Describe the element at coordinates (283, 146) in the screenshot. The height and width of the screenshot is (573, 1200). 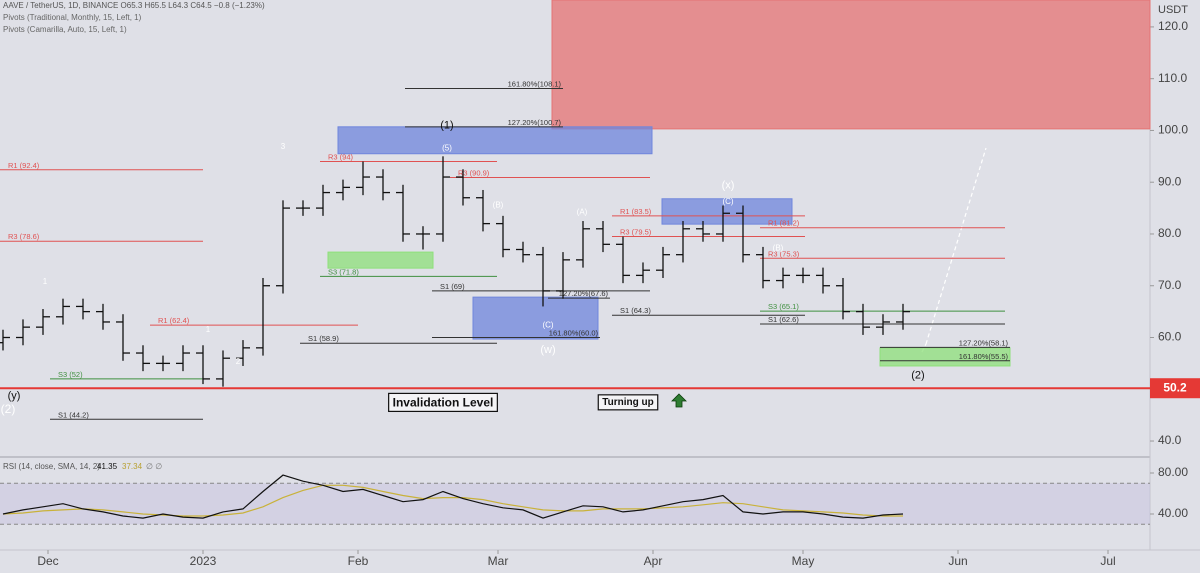
I see `wave-label: 3` at that location.